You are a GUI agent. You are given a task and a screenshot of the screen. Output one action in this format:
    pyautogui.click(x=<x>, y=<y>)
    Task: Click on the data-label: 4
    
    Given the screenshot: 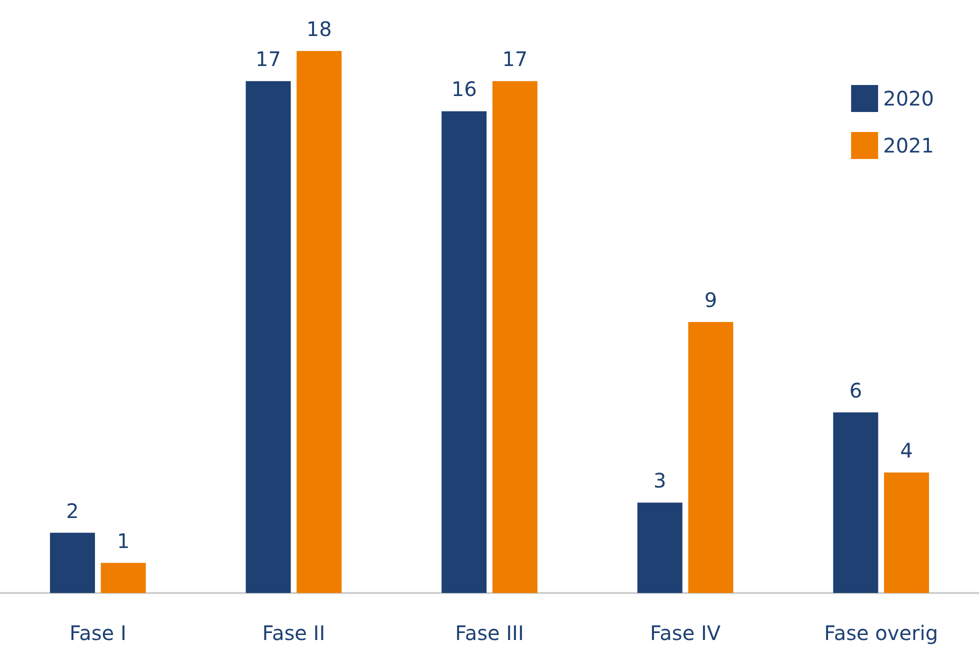 What is the action you would take?
    pyautogui.click(x=906, y=450)
    